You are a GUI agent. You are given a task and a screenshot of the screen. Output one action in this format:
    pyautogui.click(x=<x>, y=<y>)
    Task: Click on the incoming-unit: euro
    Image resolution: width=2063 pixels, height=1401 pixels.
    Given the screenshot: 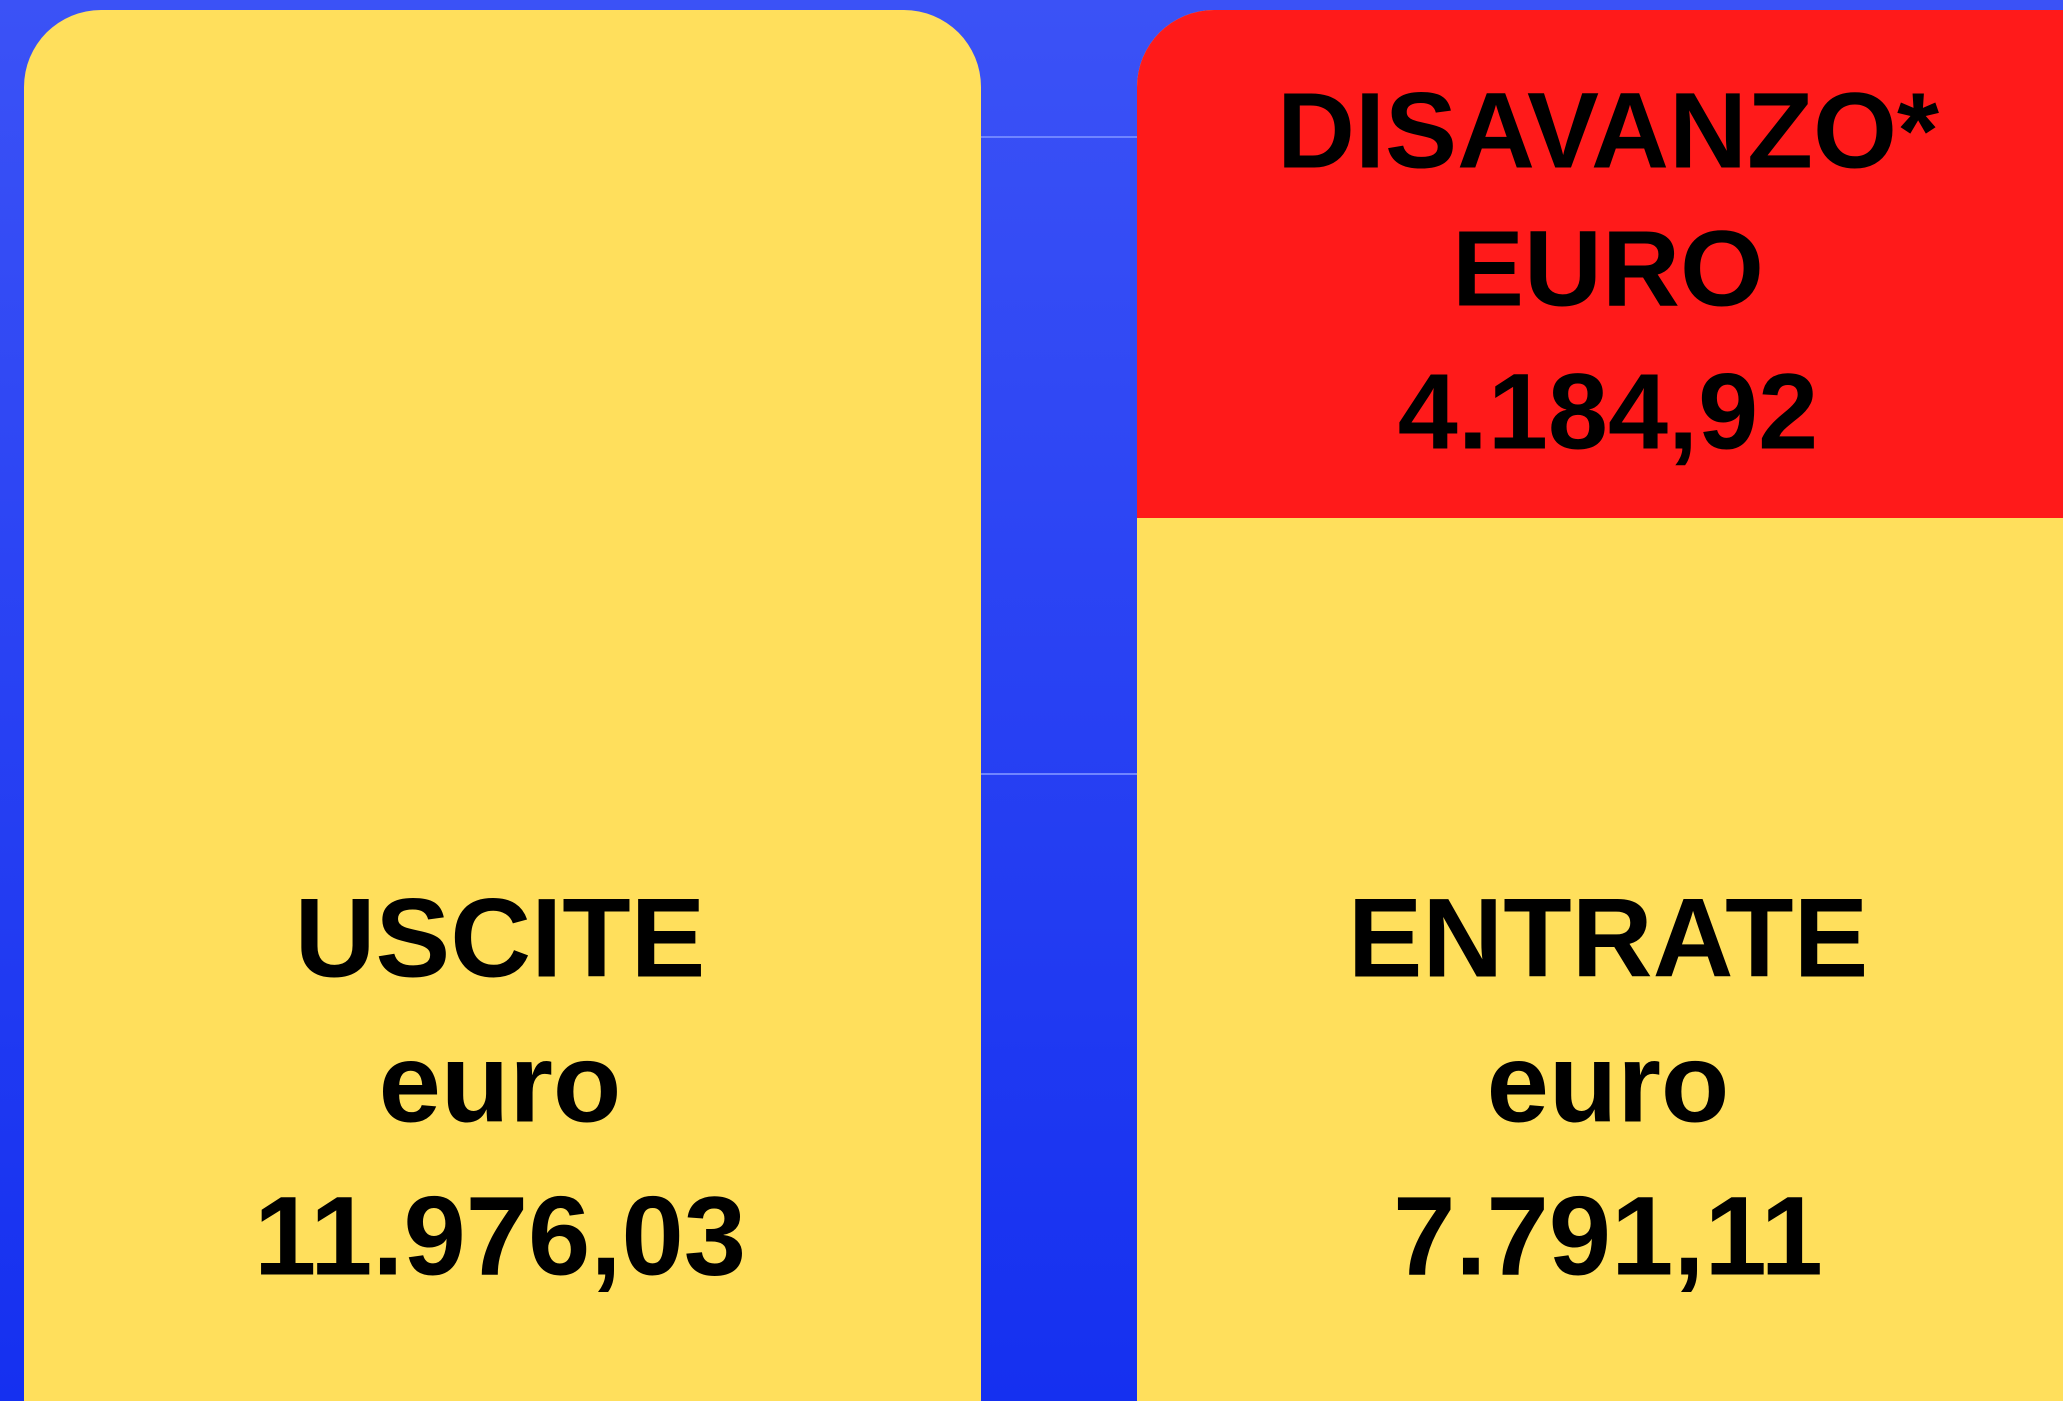 What is the action you would take?
    pyautogui.click(x=1608, y=1083)
    